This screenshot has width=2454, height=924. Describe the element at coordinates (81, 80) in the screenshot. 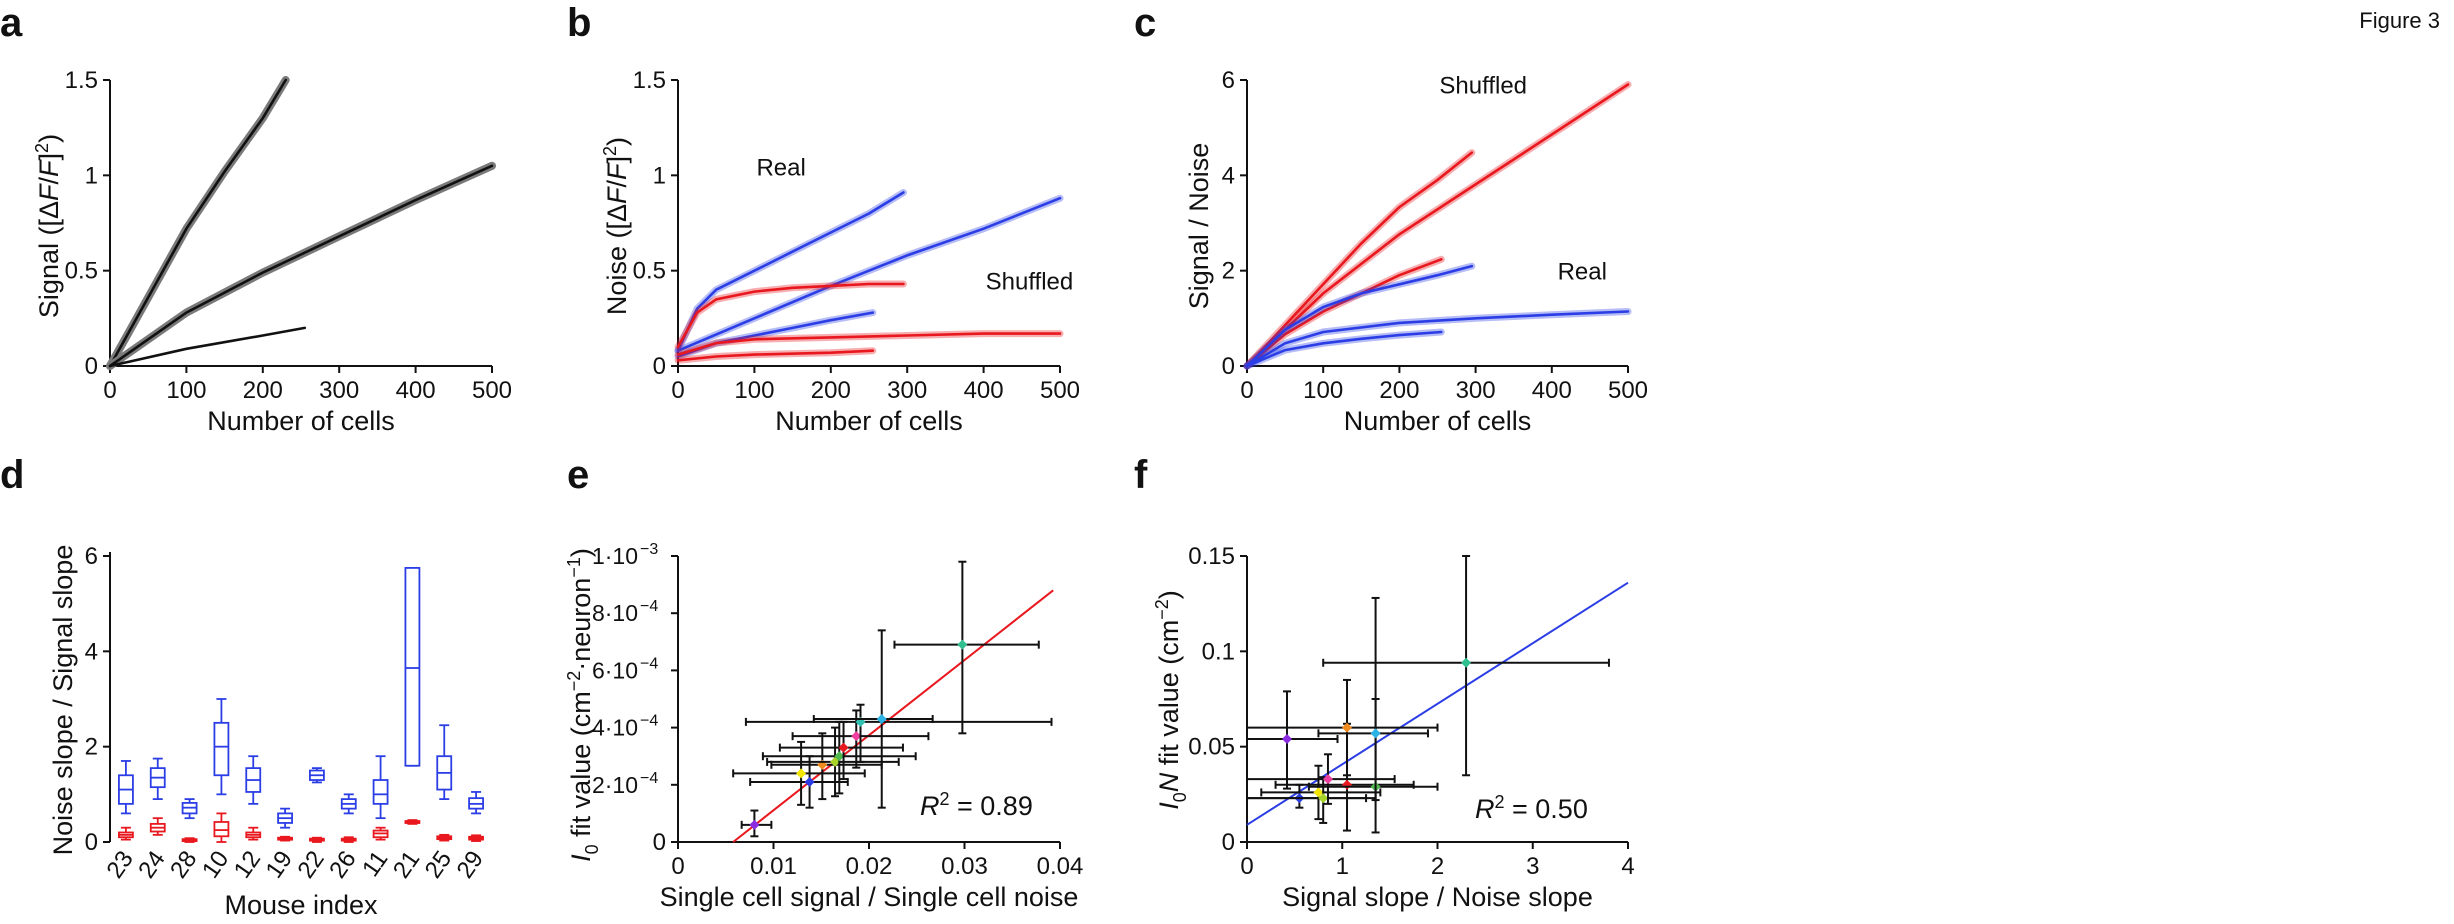

I see `panel-a-ytick-label: 1.5` at that location.